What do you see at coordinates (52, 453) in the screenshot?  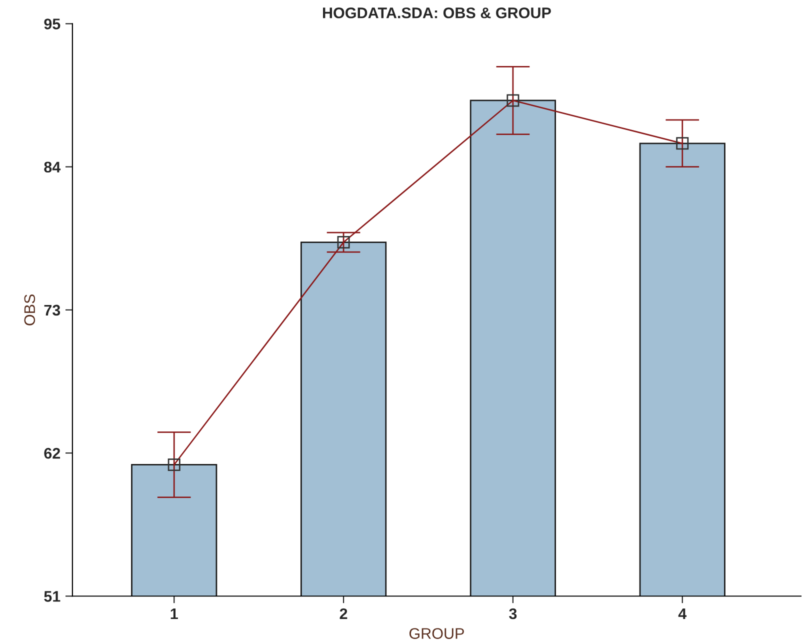 I see `y-tick-label: 62` at bounding box center [52, 453].